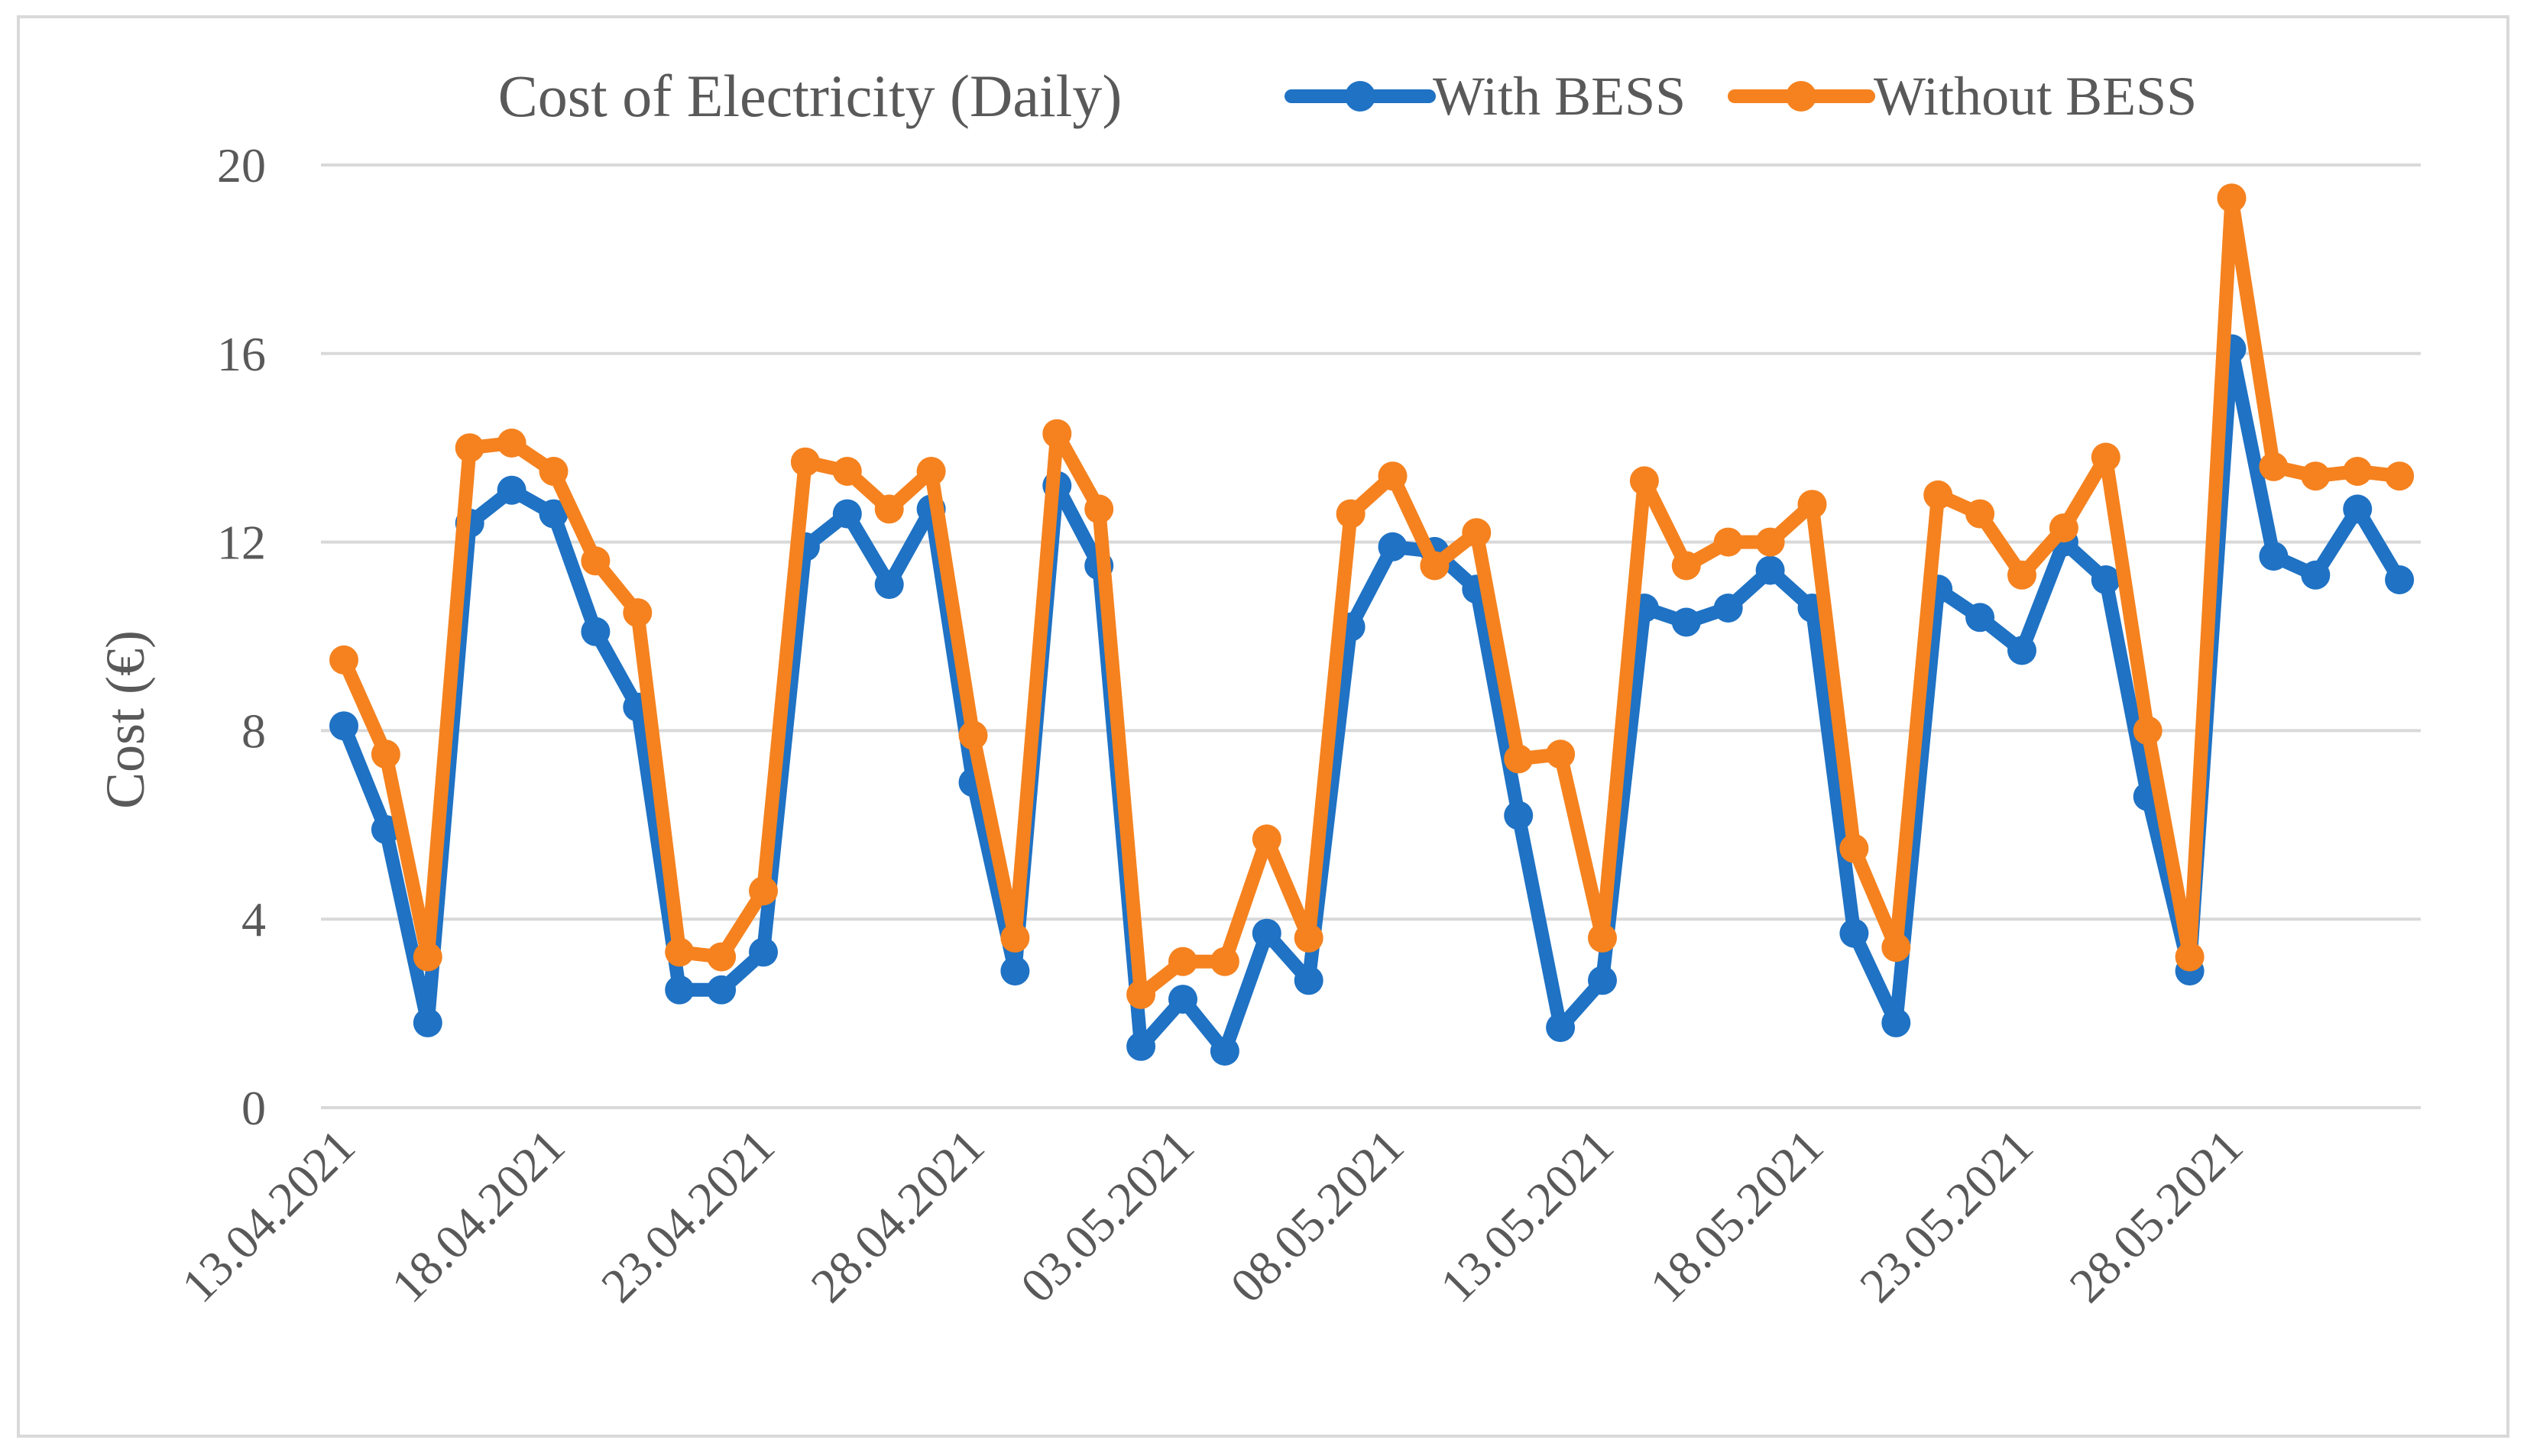 This screenshot has height=1456, width=2527. What do you see at coordinates (253, 731) in the screenshot?
I see `y-tick-label-8: 8` at bounding box center [253, 731].